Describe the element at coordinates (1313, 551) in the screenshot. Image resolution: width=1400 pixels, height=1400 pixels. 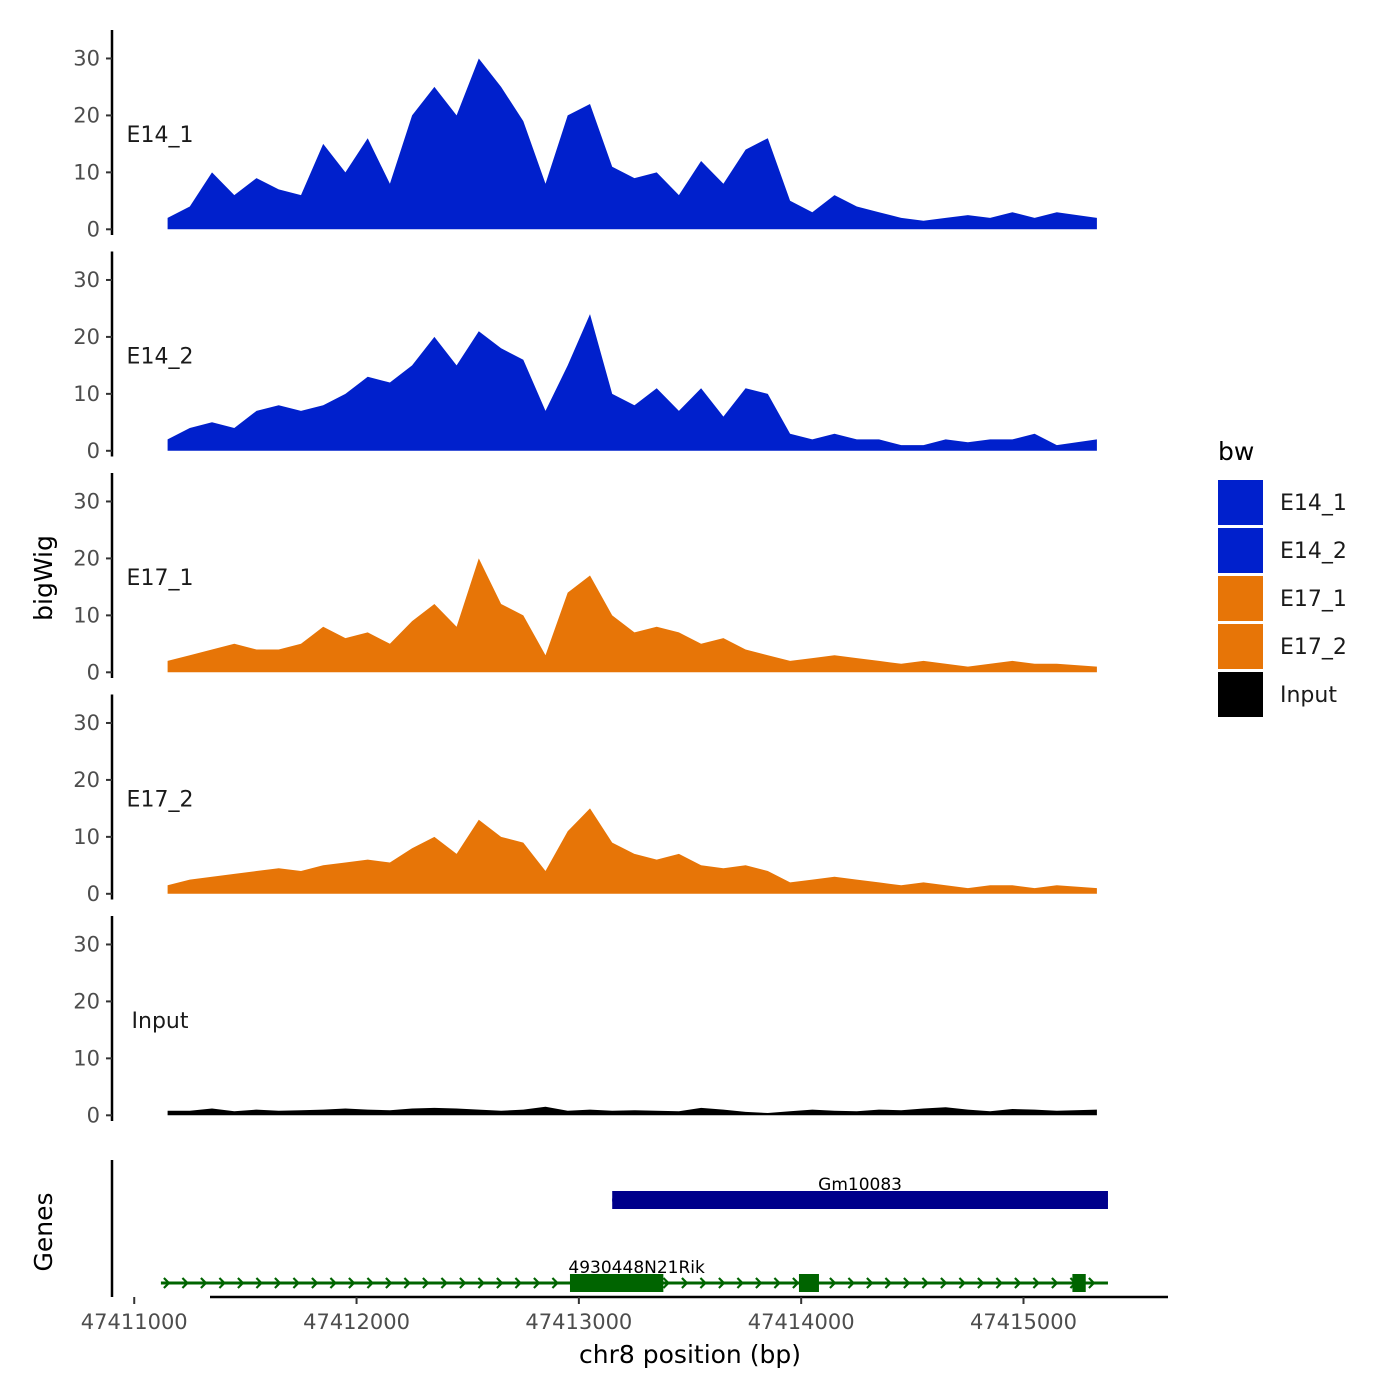
I see `legend-label: E14_2` at that location.